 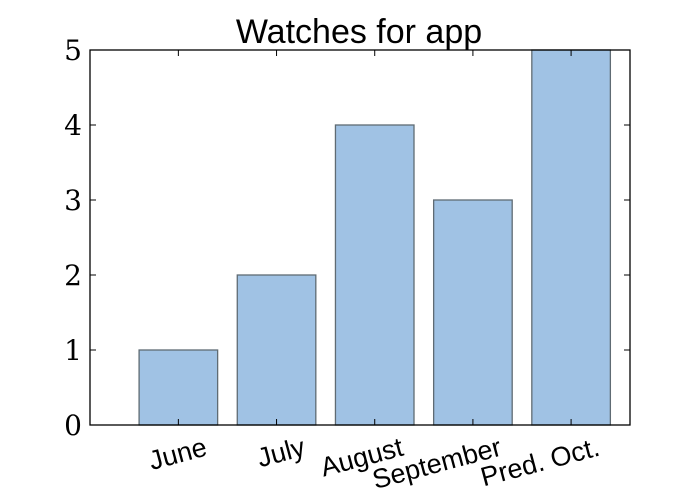 What do you see at coordinates (73, 350) in the screenshot?
I see `y-tick-label-1: 1` at bounding box center [73, 350].